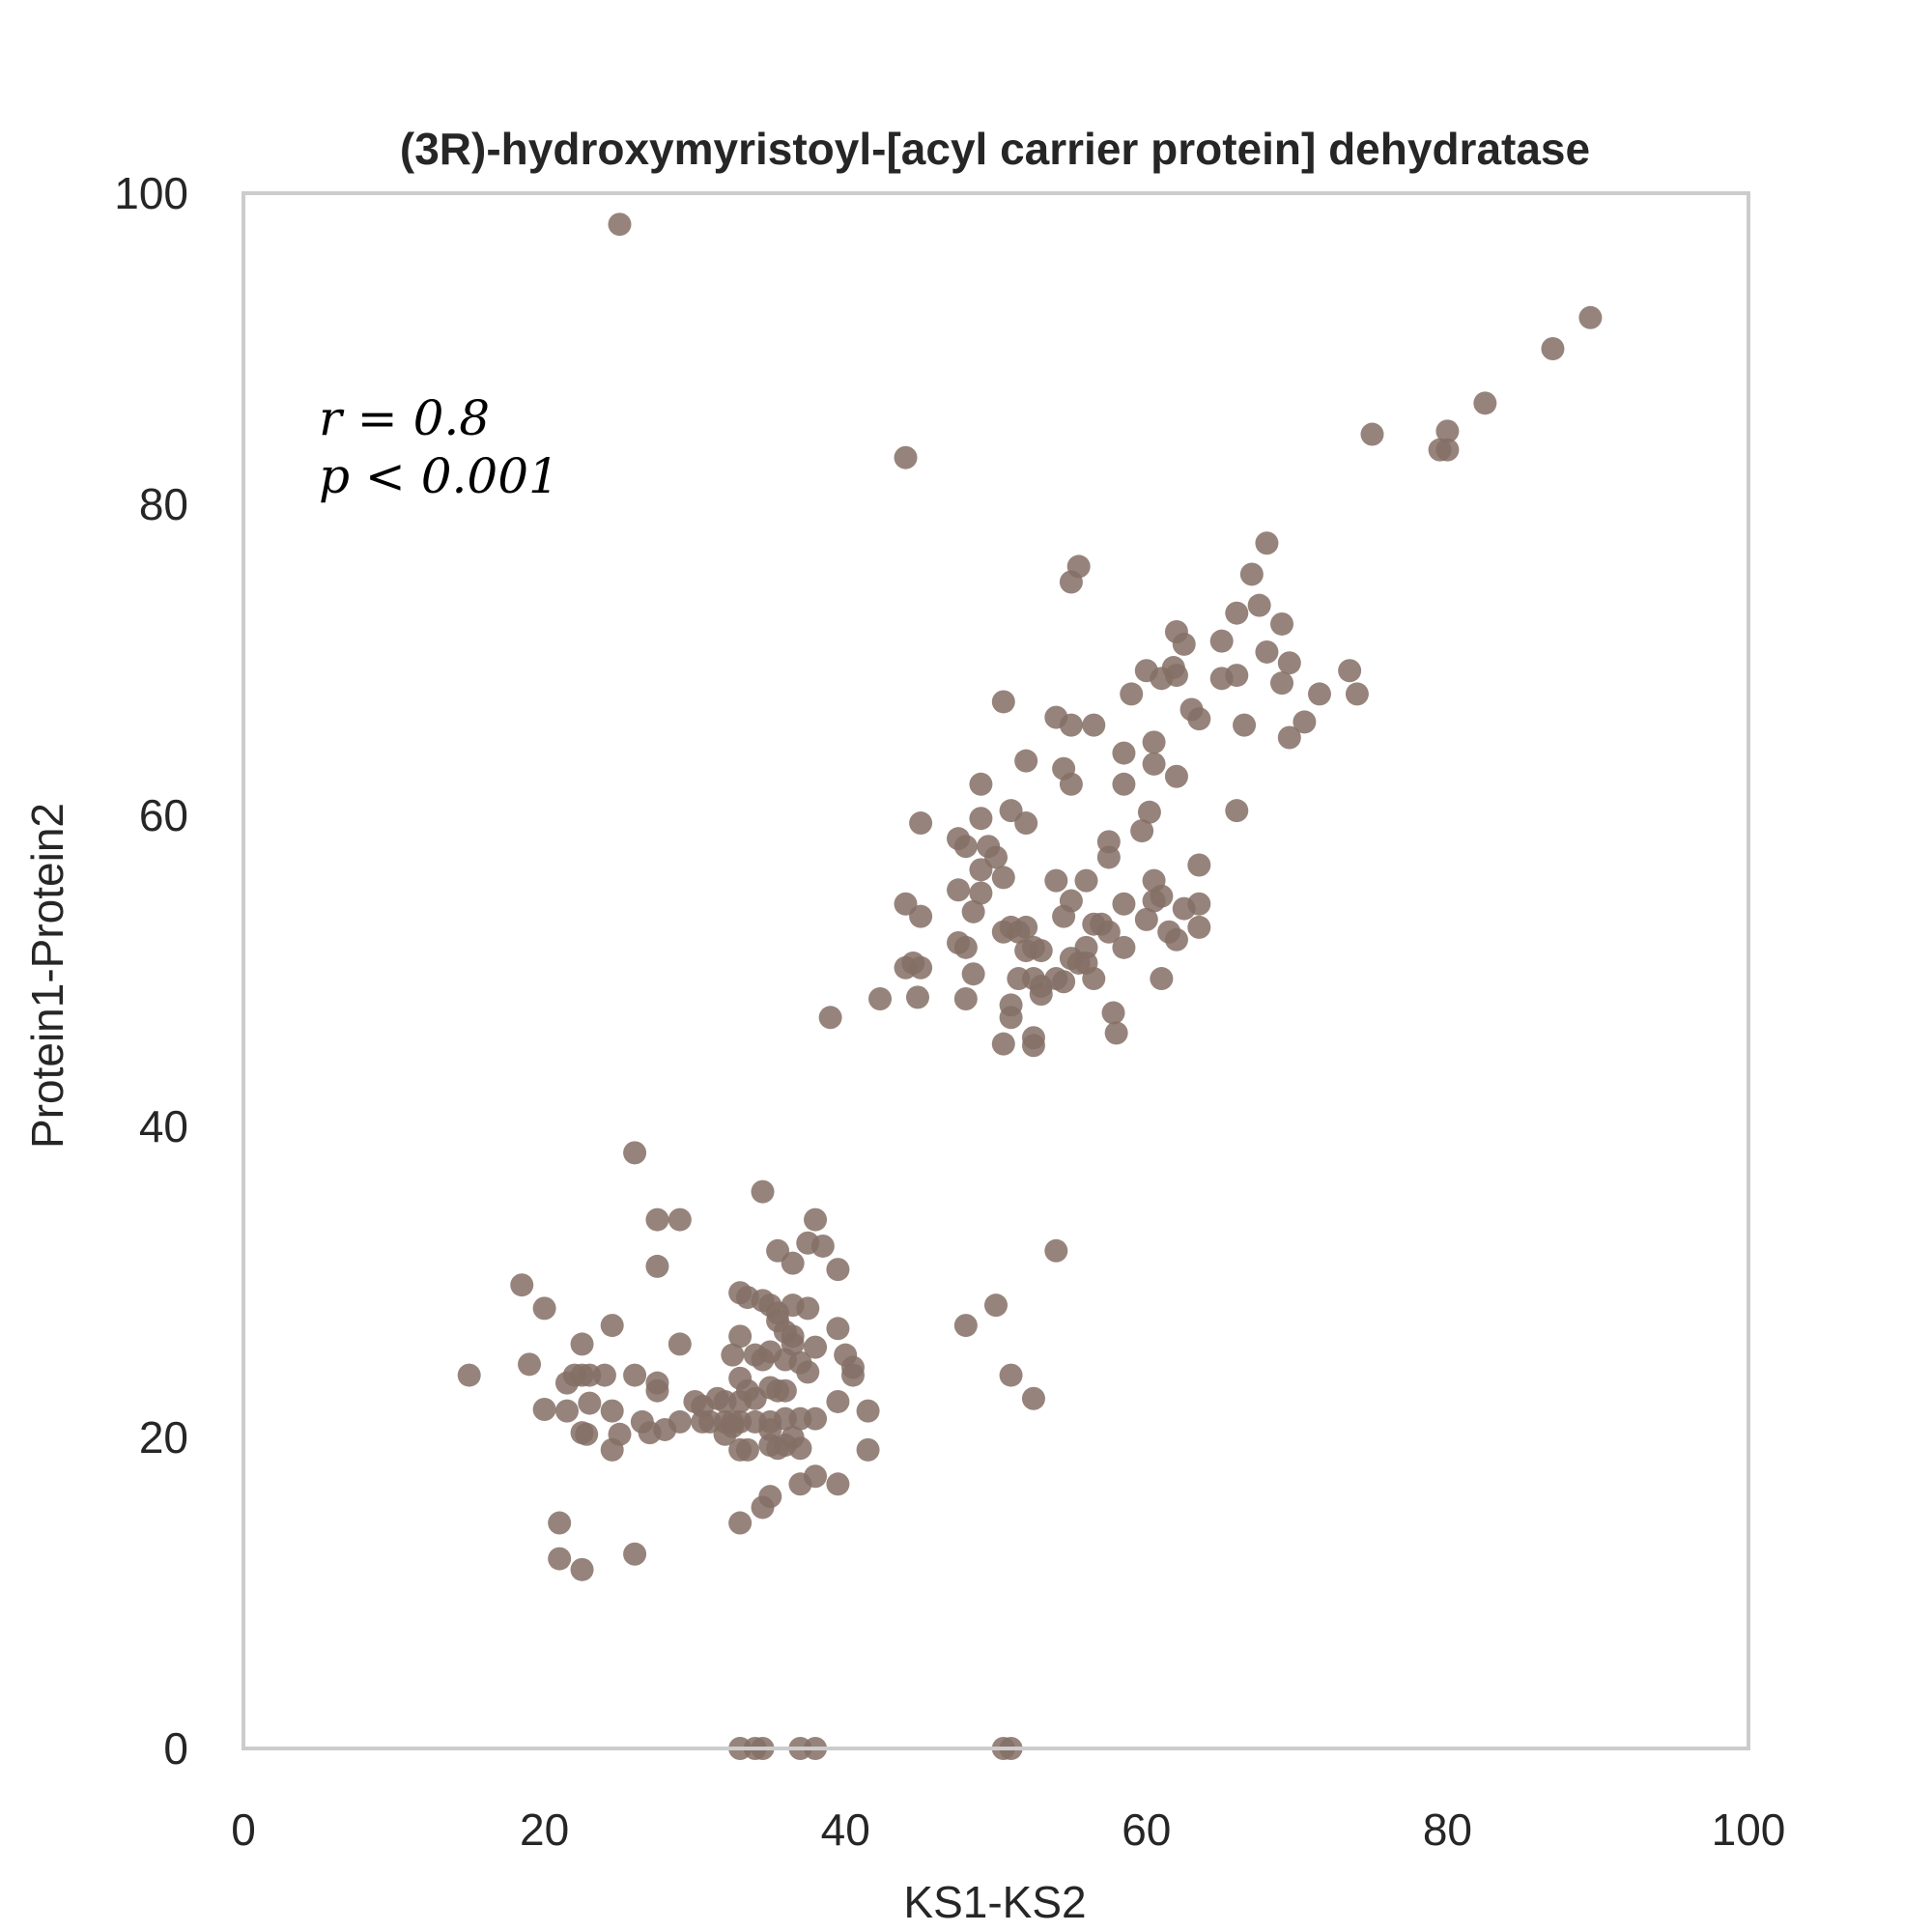  Describe the element at coordinates (995, 1902) in the screenshot. I see `x-axis-label: KS1-KS2` at that location.